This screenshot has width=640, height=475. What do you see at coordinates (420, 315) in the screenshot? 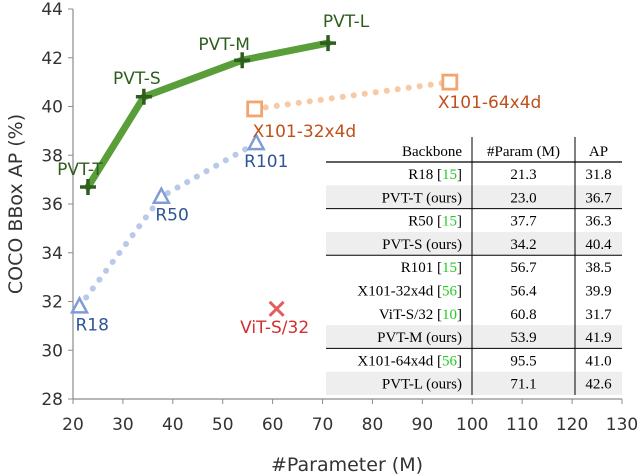
I see `table-cell-backbone: ViT-S/32 [10]` at bounding box center [420, 315].